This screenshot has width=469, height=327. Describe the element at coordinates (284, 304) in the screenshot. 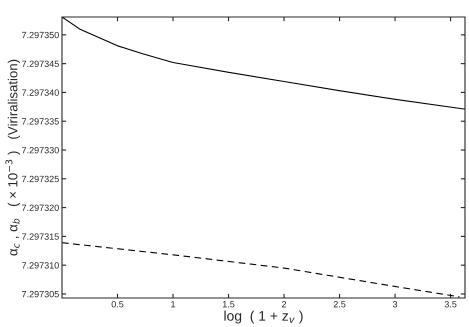

I see `x-tick-label: 2` at that location.